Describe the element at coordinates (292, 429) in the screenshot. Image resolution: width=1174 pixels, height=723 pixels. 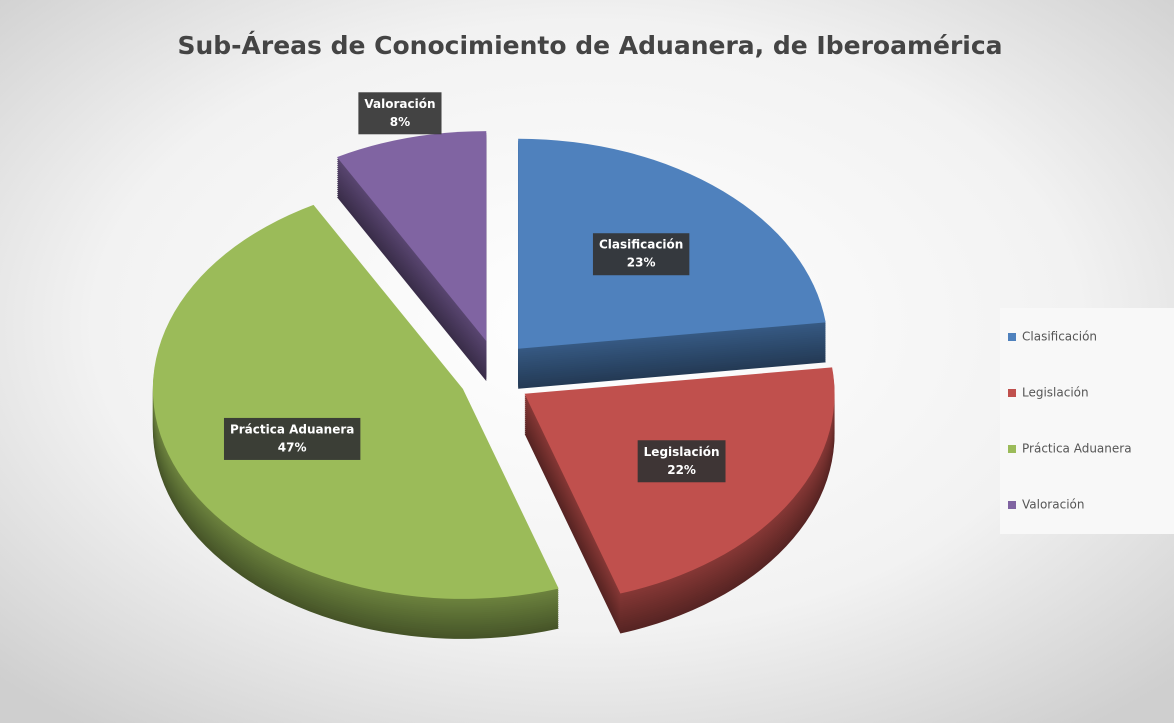
I see `data-label-category: Práctica Aduanera` at that location.